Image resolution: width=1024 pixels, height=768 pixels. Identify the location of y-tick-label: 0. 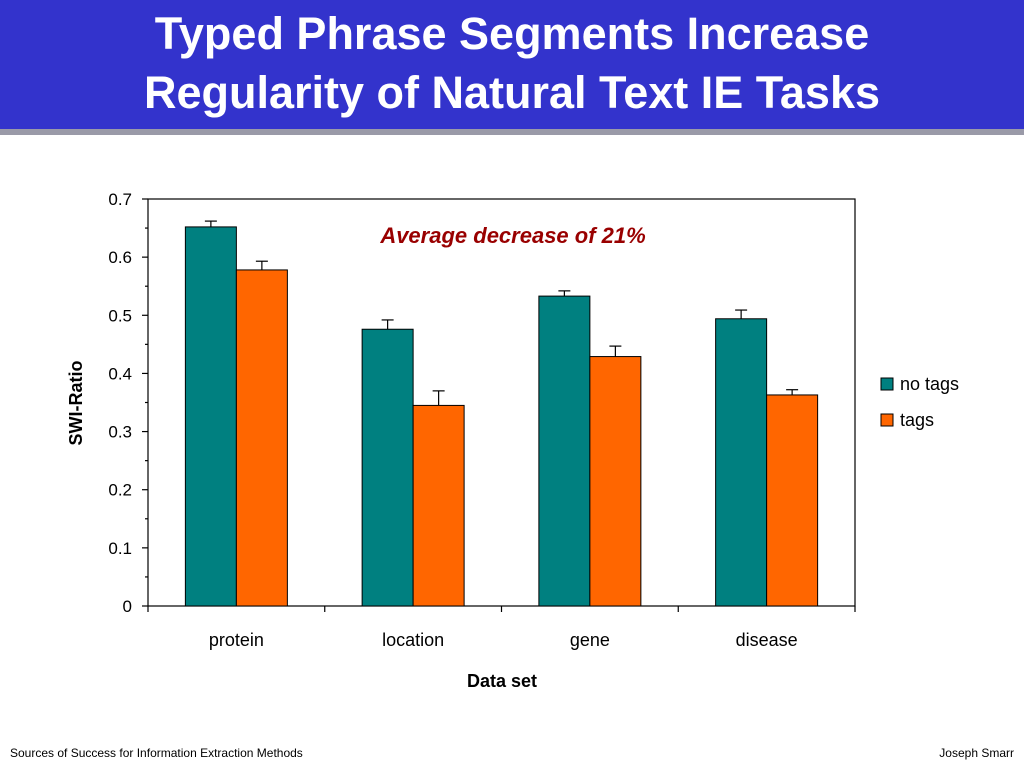
(127, 606).